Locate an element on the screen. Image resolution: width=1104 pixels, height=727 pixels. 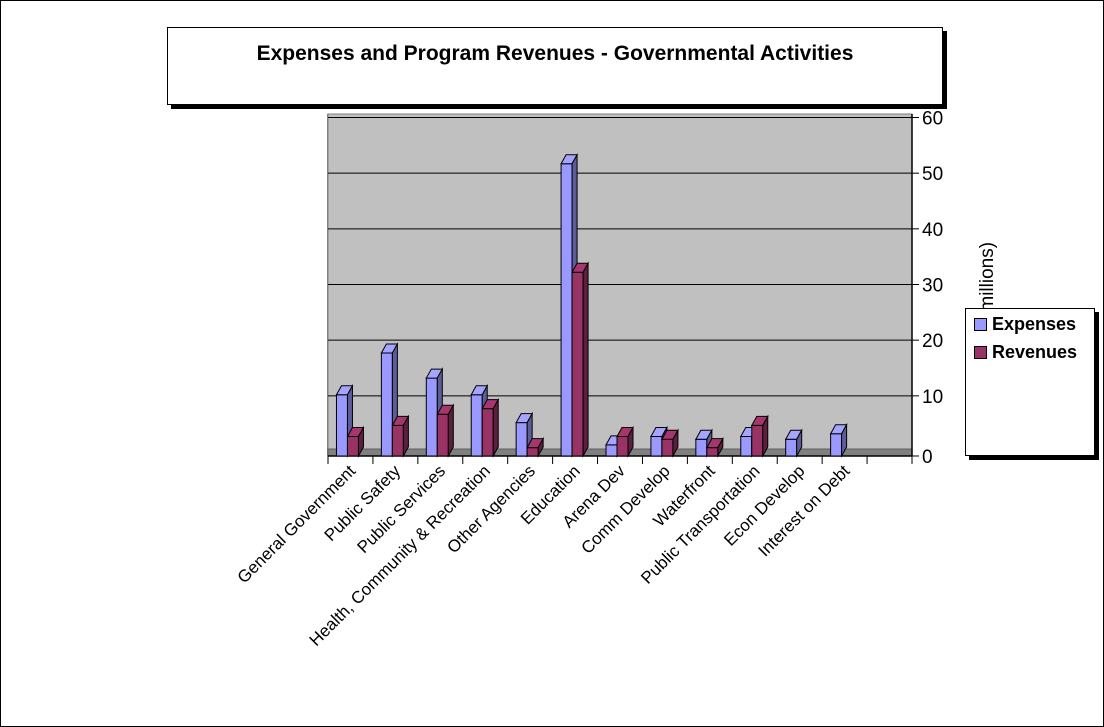
plot-side-wall is located at coordinates (327, 285).